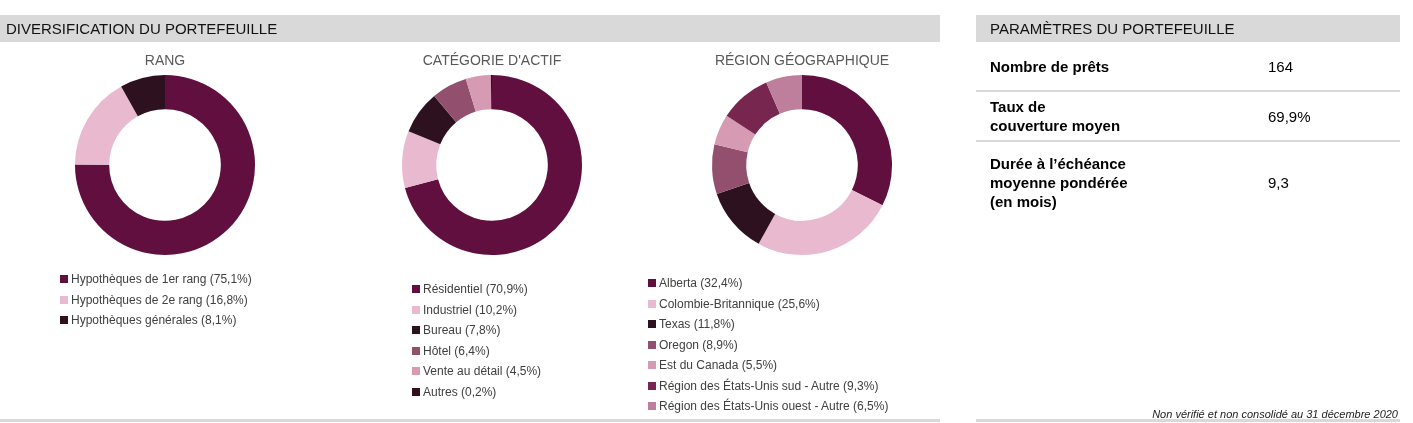 This screenshot has height=423, width=1413. What do you see at coordinates (165, 60) in the screenshot?
I see `chart-title: RANG` at bounding box center [165, 60].